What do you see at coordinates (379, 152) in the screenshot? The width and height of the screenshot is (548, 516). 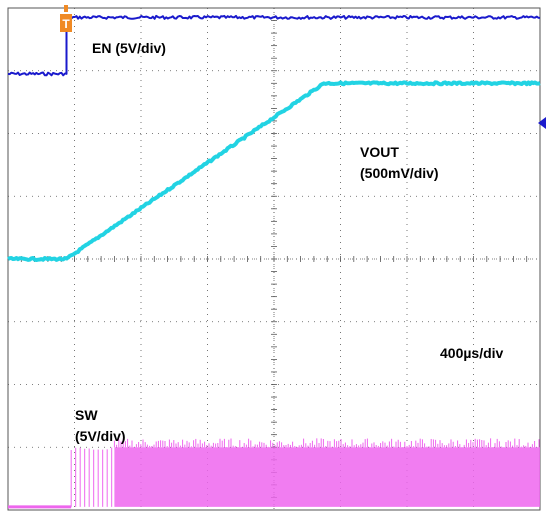 I see `vout-label-line1: VOUT` at bounding box center [379, 152].